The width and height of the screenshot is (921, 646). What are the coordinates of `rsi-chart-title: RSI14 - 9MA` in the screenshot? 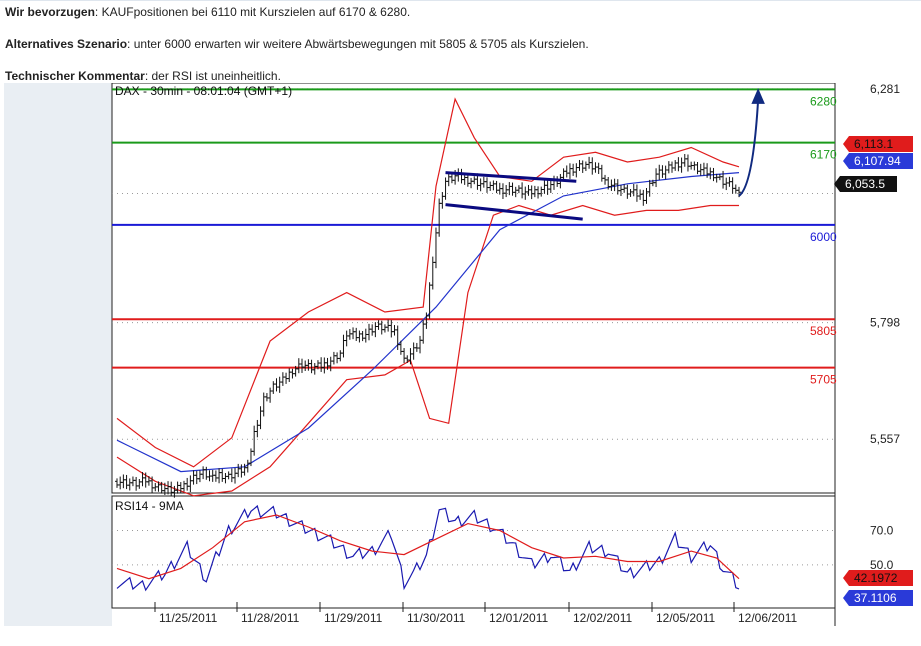 It's located at (149, 506).